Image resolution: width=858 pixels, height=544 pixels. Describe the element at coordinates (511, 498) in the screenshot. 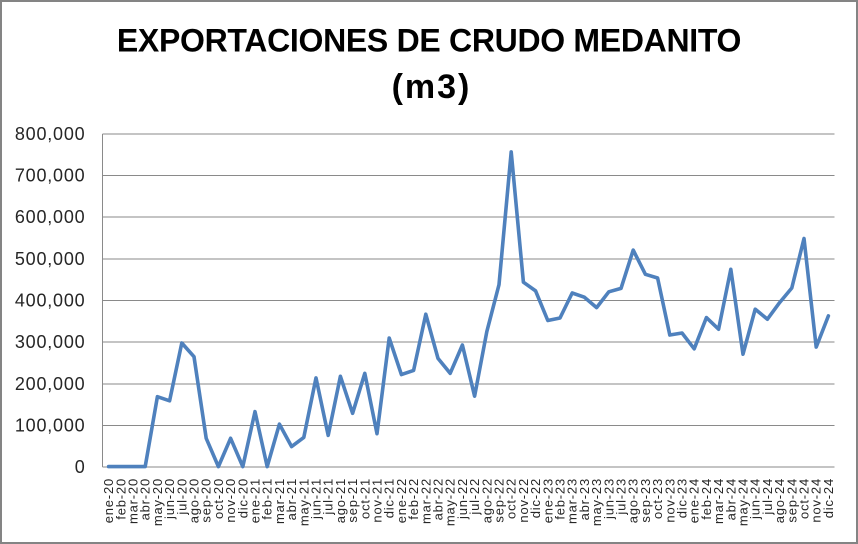

I see `svg-text: oct-22` at that location.